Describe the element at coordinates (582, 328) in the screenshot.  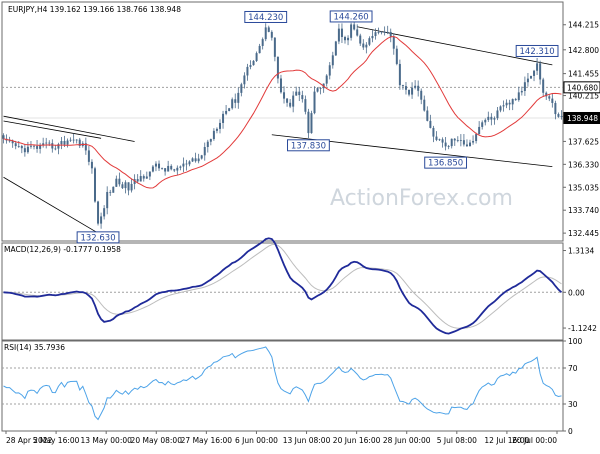
I see `macd-tick-label: -1.1242` at that location.